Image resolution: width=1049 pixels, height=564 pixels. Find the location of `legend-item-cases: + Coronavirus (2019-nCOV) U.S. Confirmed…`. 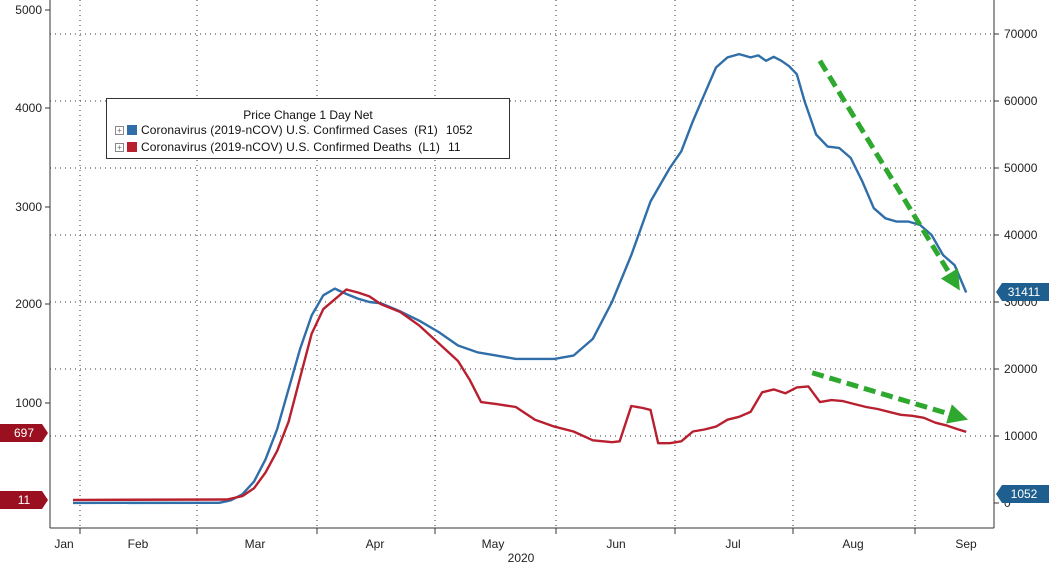

legend-item-cases: + Coronavirus (2019-nCOV) U.S. Confirmed… is located at coordinates (294, 130).